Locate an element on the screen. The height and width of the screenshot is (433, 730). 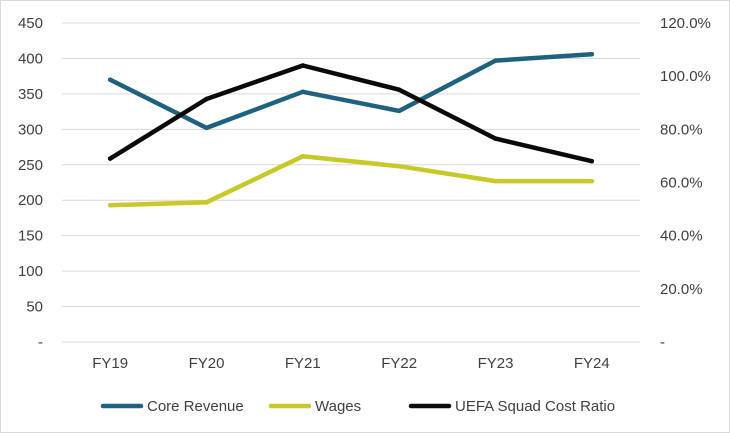
legend-label: Wages is located at coordinates (338, 406).